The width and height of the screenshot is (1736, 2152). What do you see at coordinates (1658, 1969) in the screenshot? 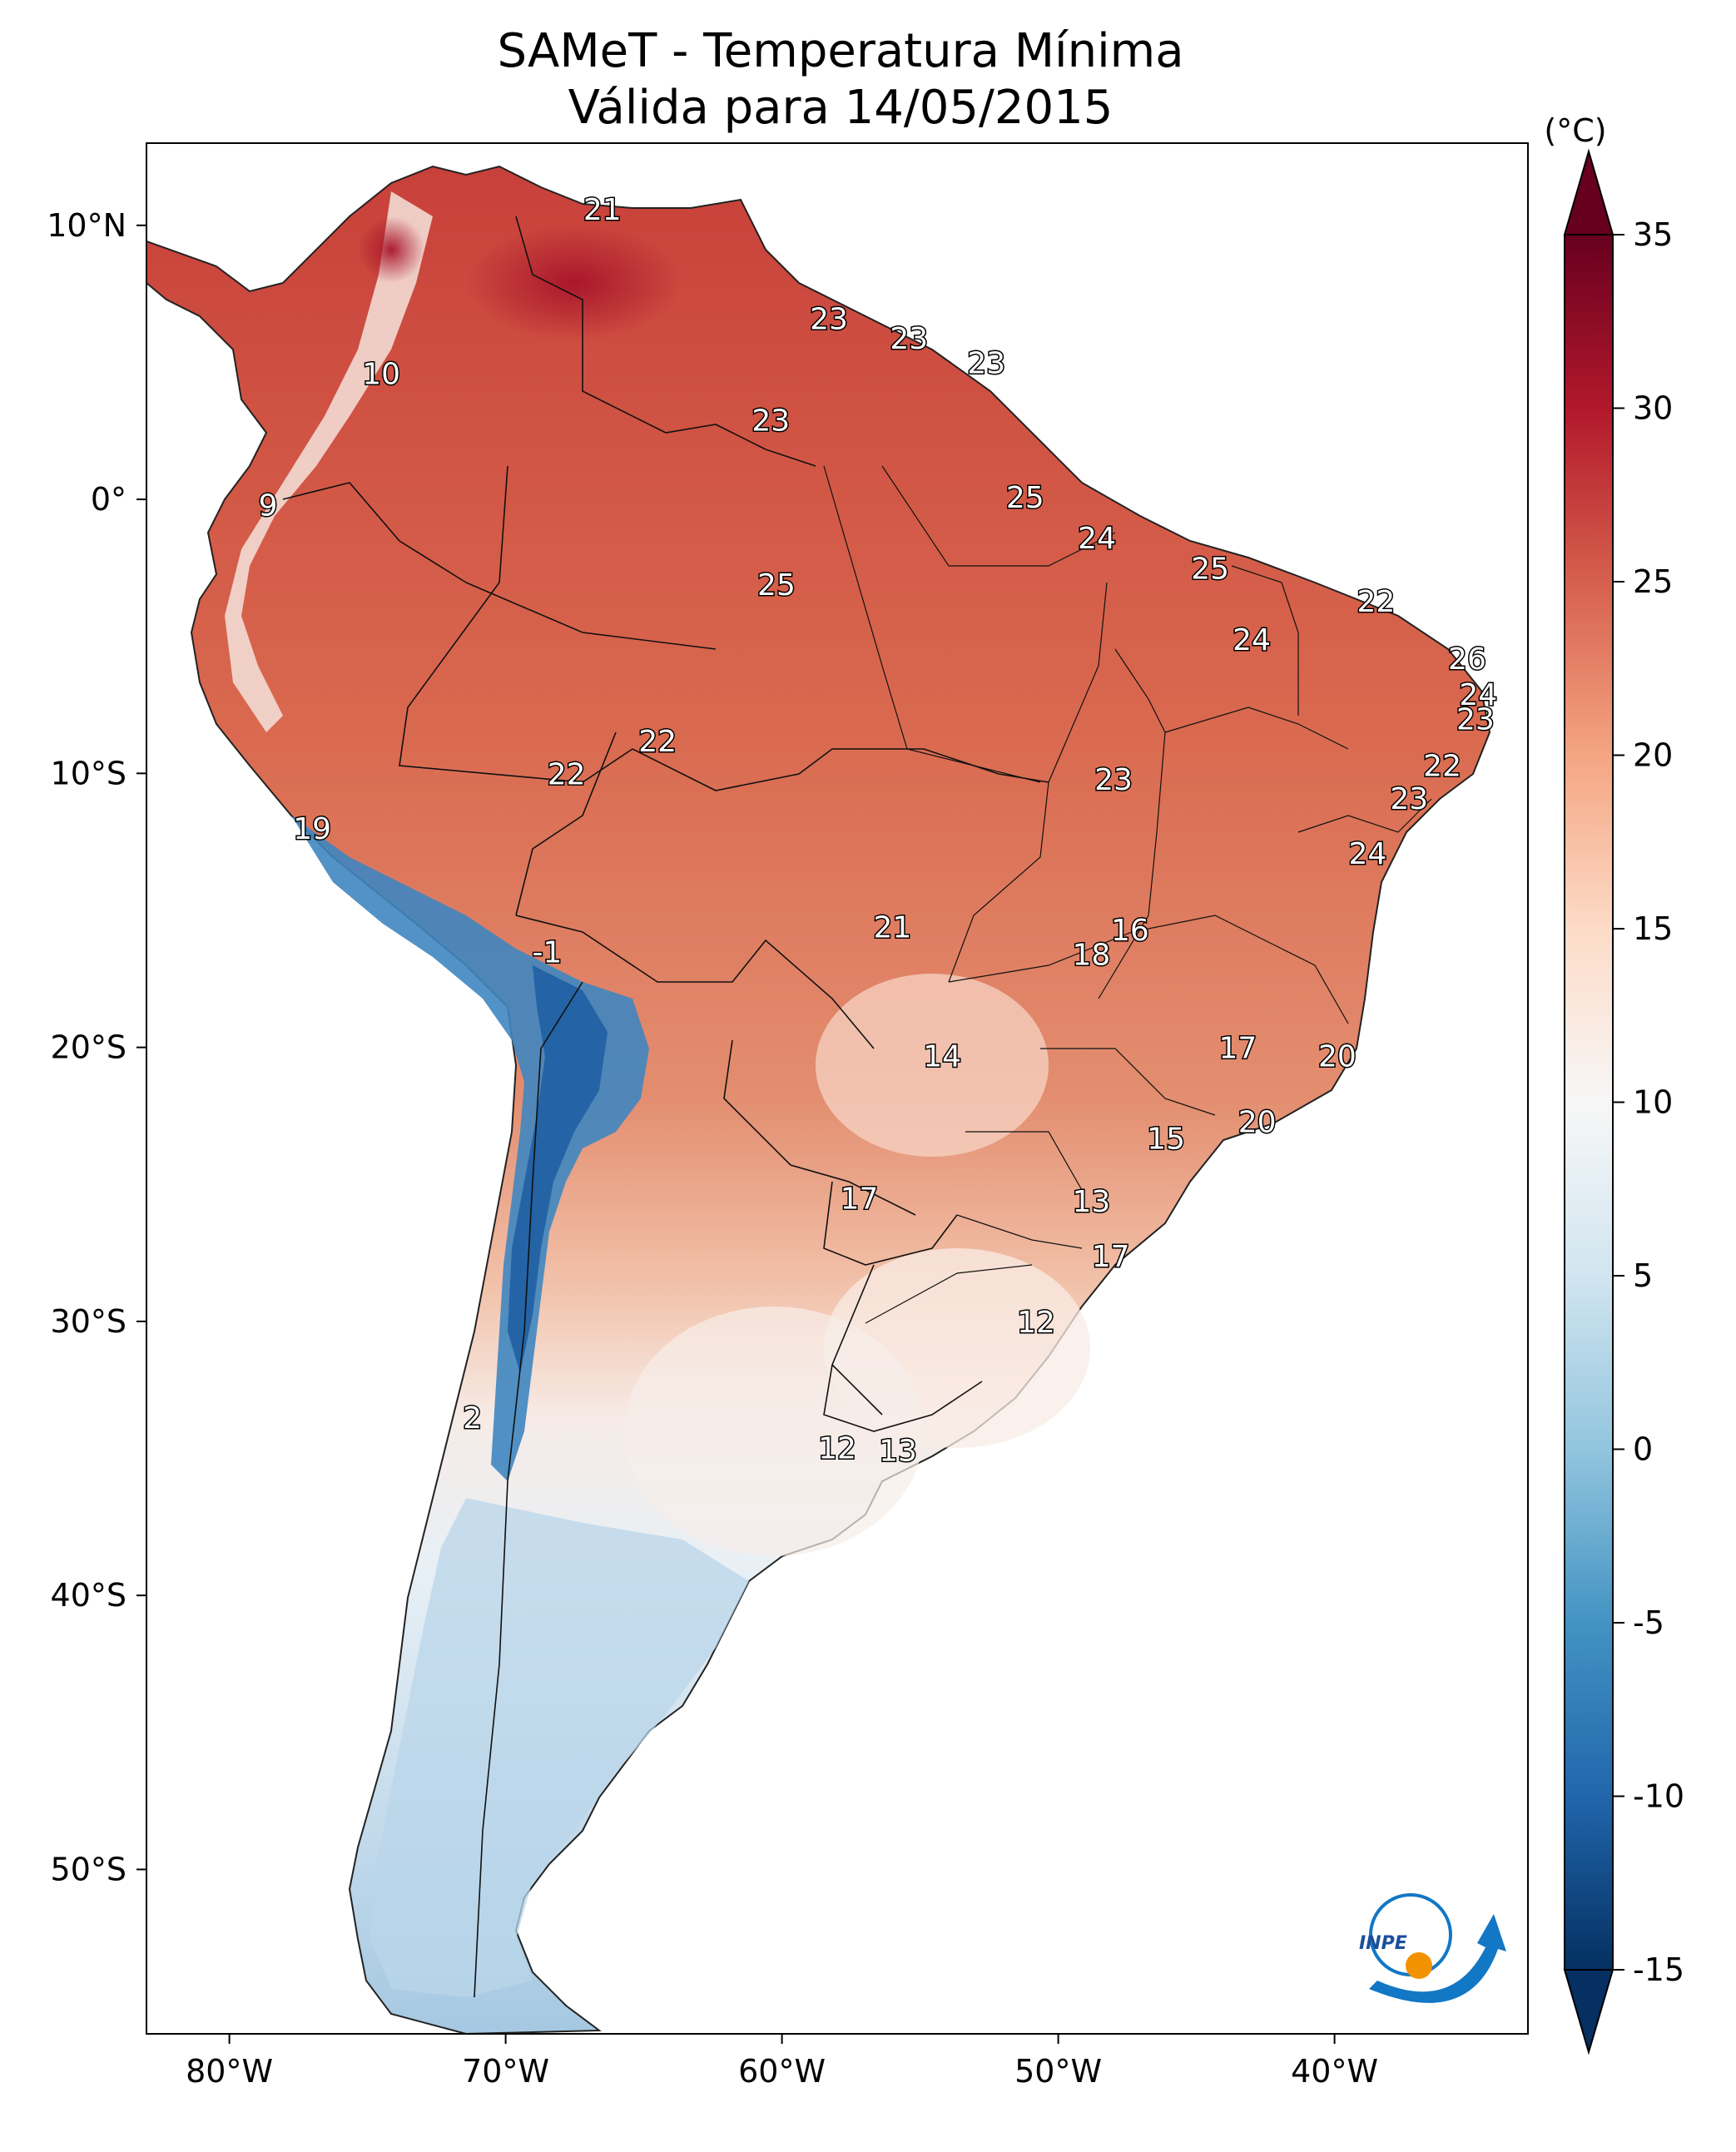
I see `colorbar-tick-label: -15` at bounding box center [1658, 1969].